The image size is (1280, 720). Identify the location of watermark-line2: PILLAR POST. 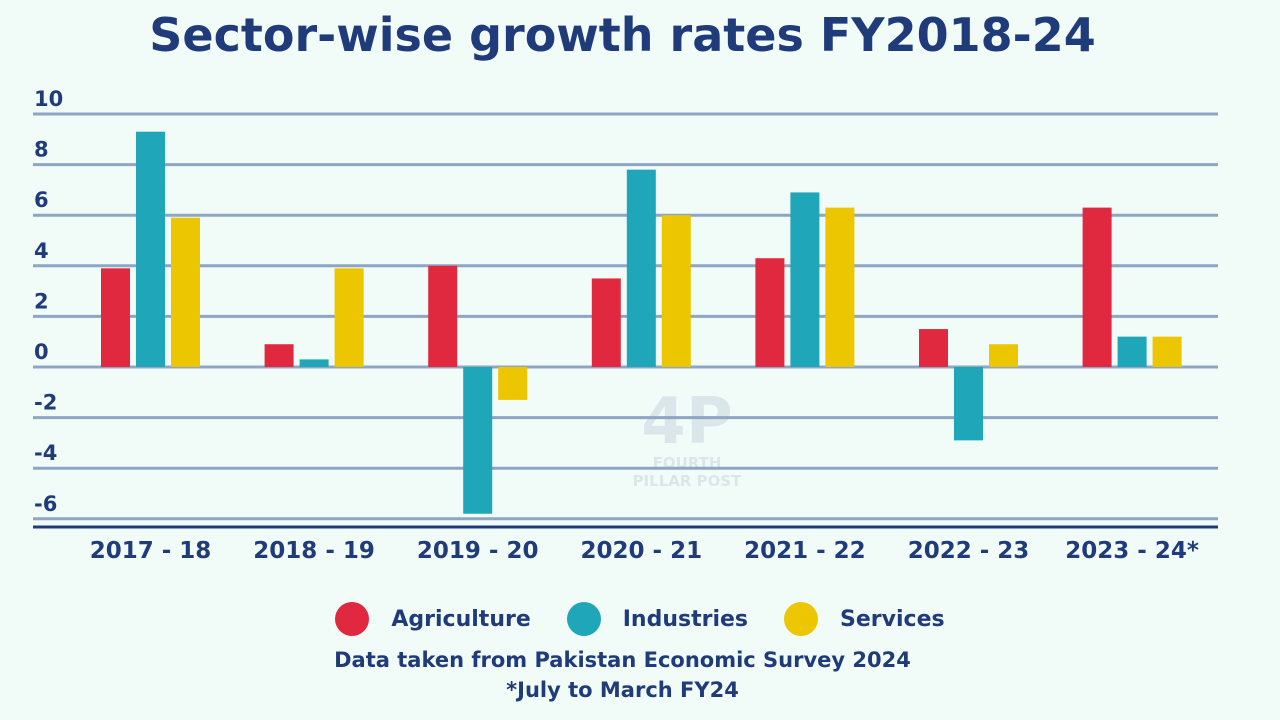
(687, 481).